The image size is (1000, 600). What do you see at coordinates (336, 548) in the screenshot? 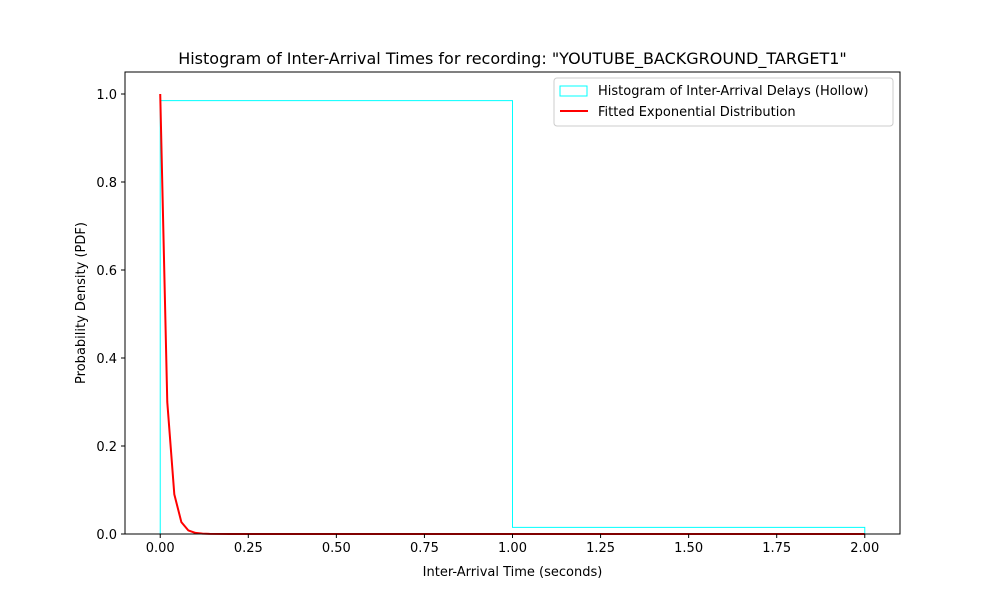
I see `x-tick-label: 0.50` at bounding box center [336, 548].